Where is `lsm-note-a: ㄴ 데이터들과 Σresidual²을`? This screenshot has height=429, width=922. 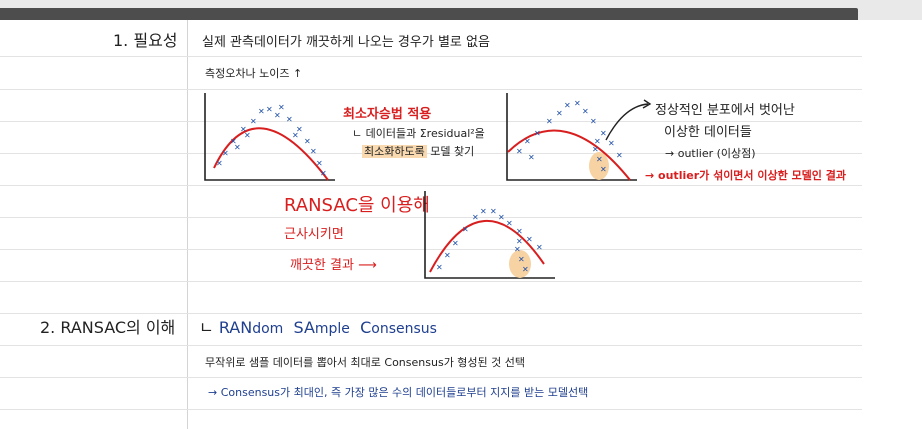
lsm-note-a: ㄴ 데이터들과 Σresidual²을 is located at coordinates (418, 133).